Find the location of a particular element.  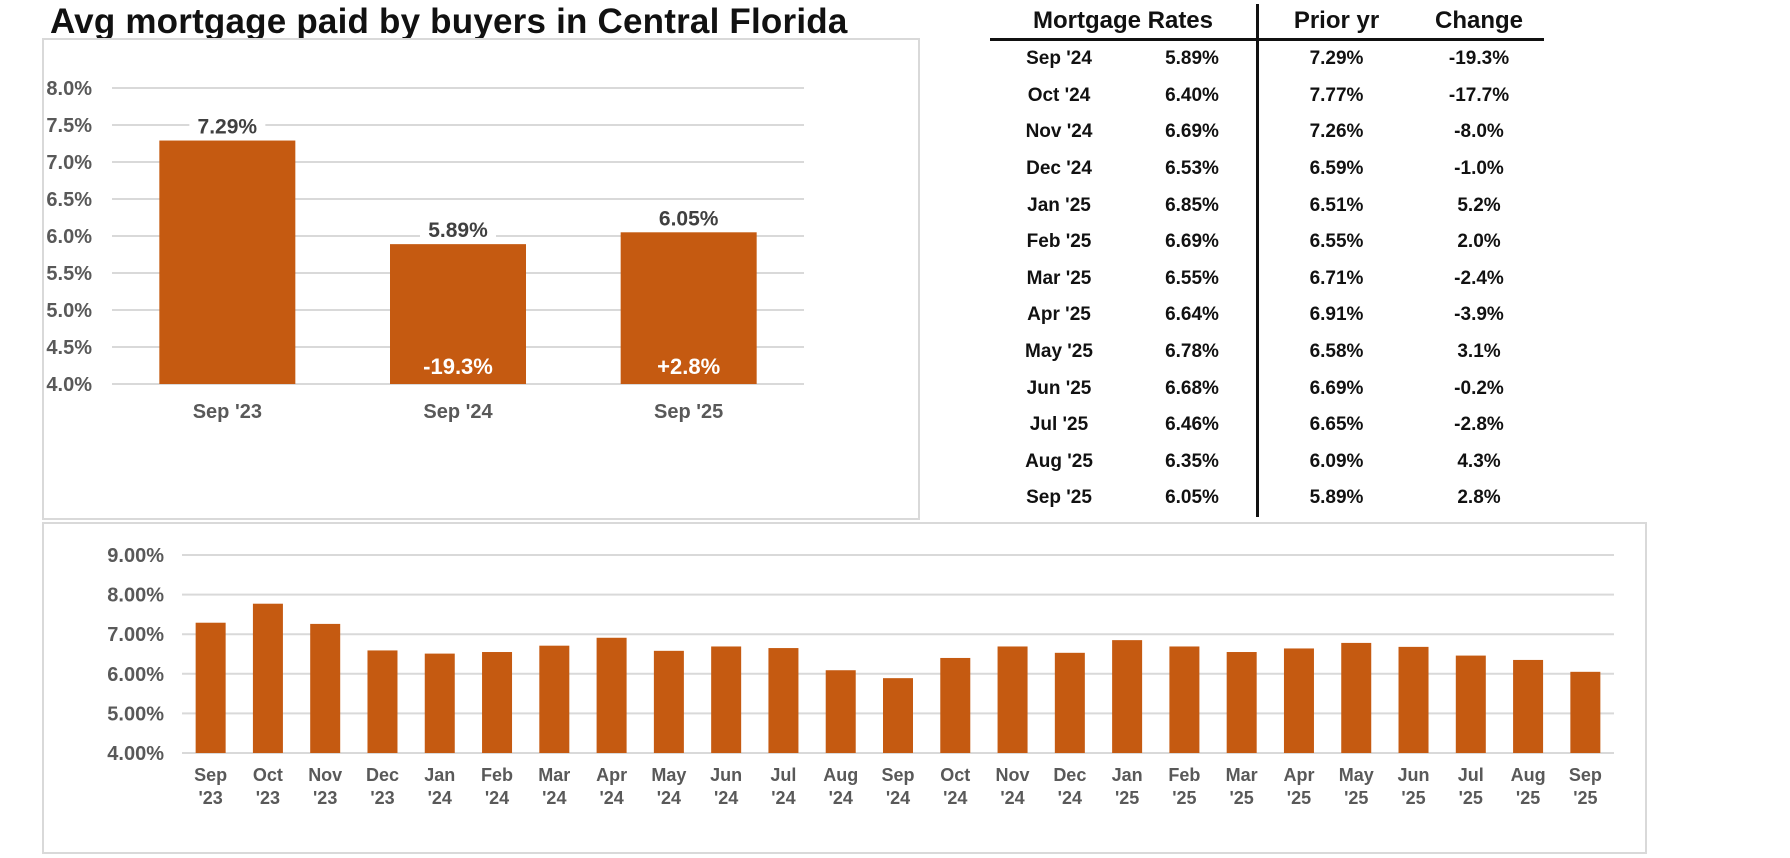

month-cell: Nov '24 is located at coordinates (1059, 132).